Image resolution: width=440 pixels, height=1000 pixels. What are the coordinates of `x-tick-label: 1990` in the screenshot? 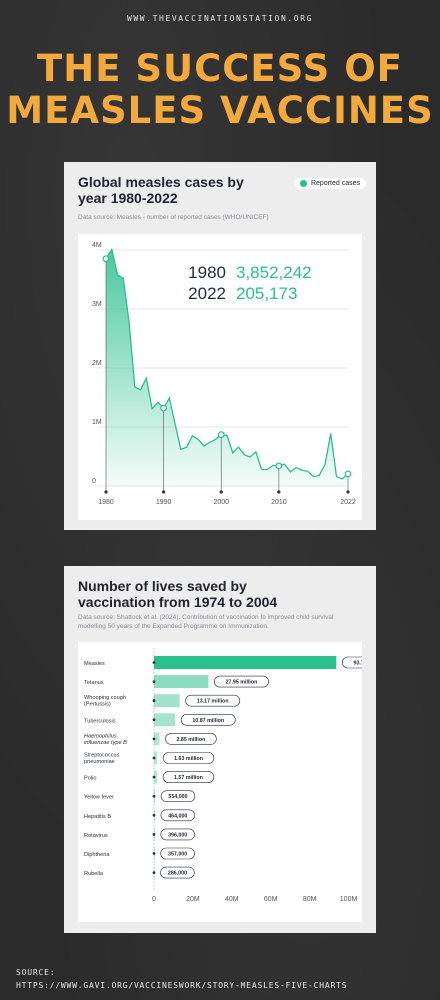 It's located at (164, 502).